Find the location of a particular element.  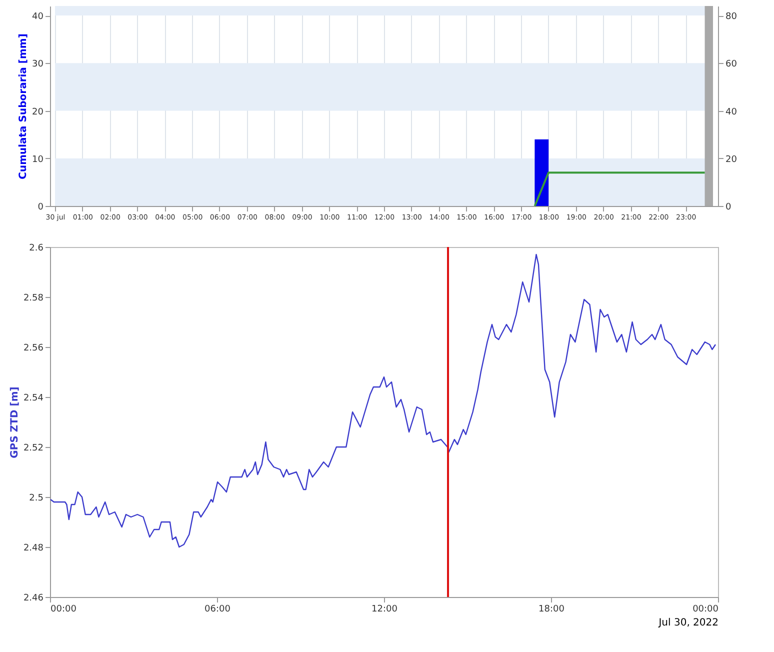

y-tick-label: 2.6 is located at coordinates (36, 249).